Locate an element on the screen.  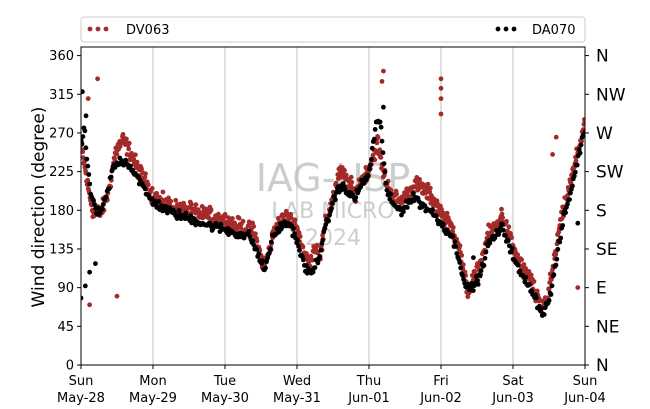
y-tick-label: 0 is located at coordinates (70, 366).